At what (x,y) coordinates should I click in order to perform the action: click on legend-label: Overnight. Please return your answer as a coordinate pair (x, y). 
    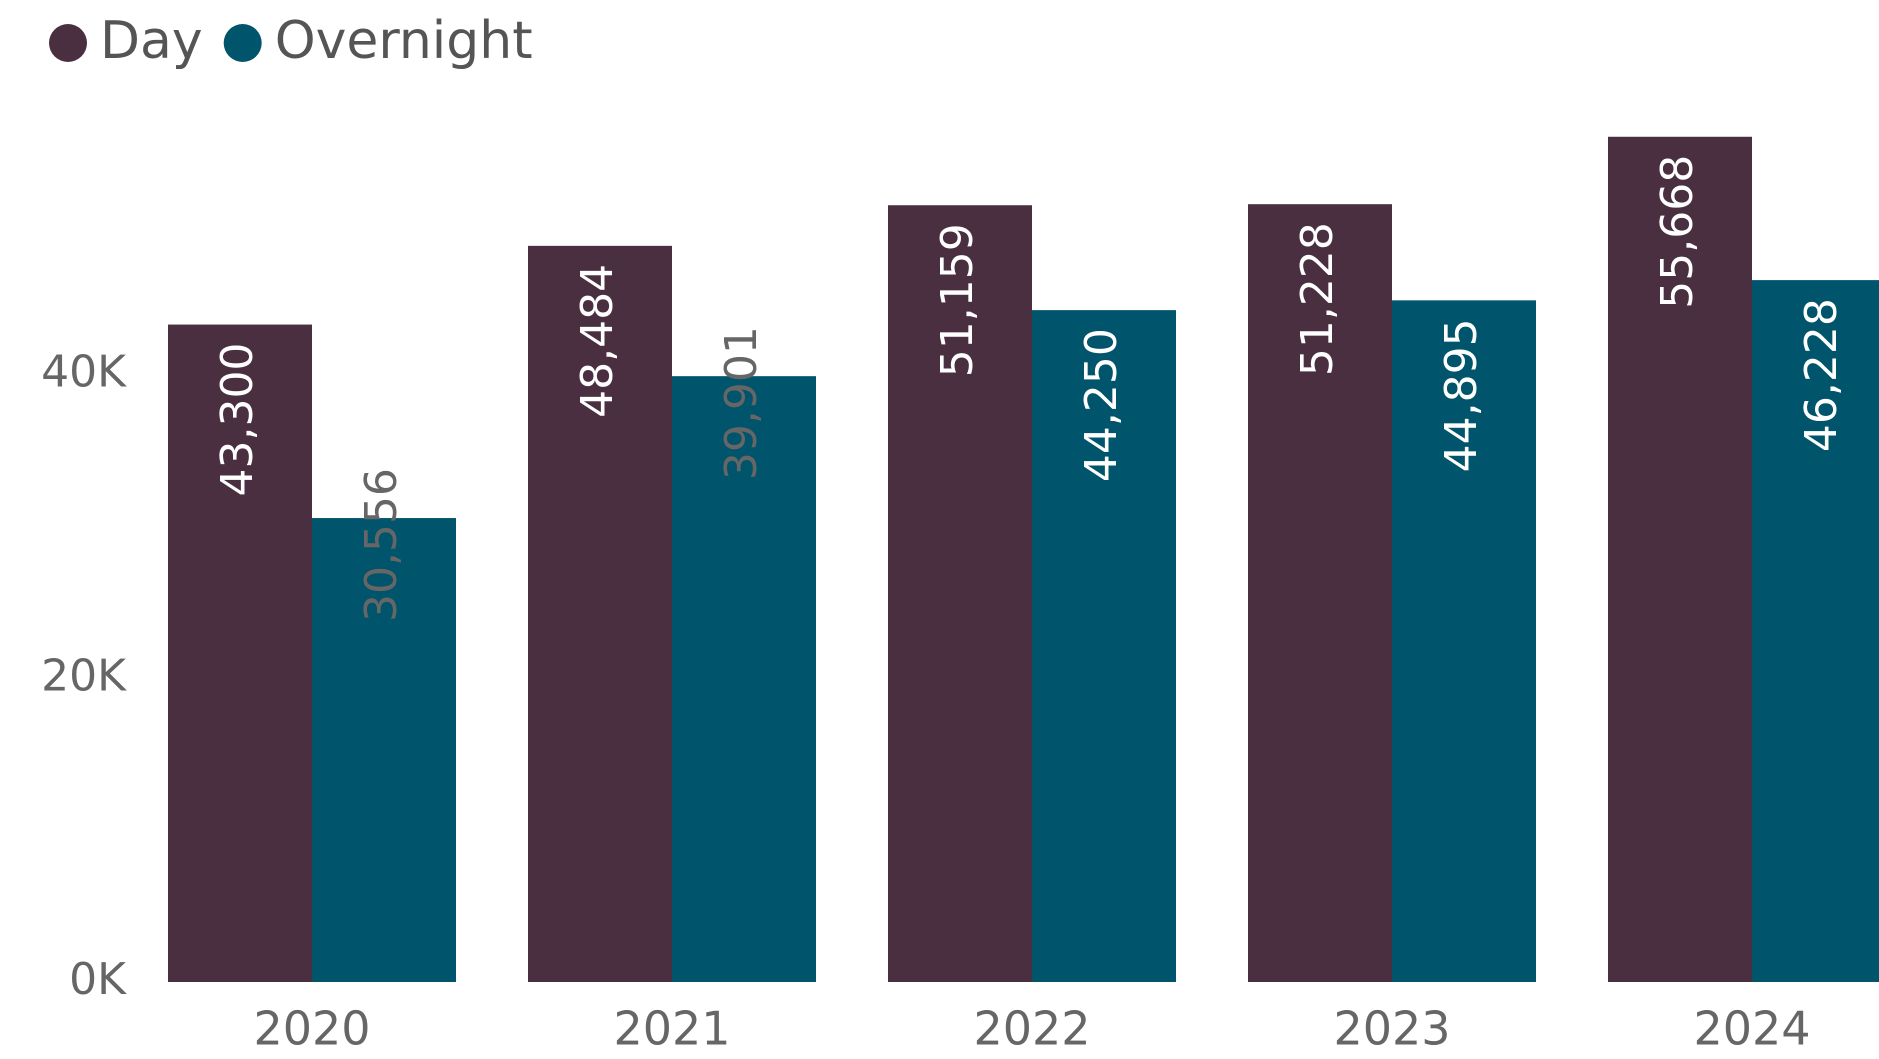
    Looking at the image, I should click on (404, 41).